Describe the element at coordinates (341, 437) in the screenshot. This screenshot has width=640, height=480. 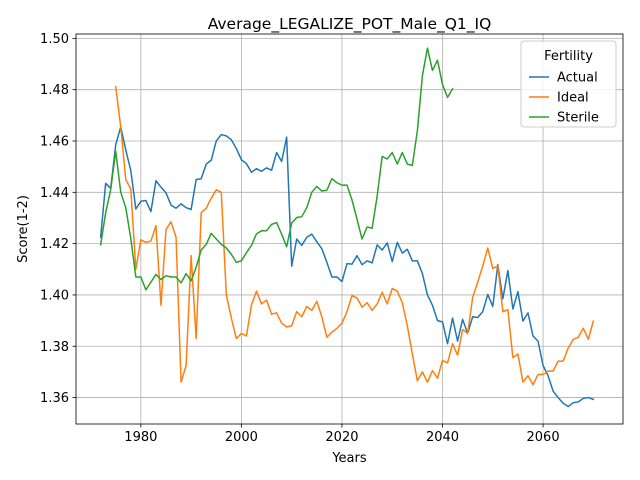
I see `x-tick-label: 2020` at that location.